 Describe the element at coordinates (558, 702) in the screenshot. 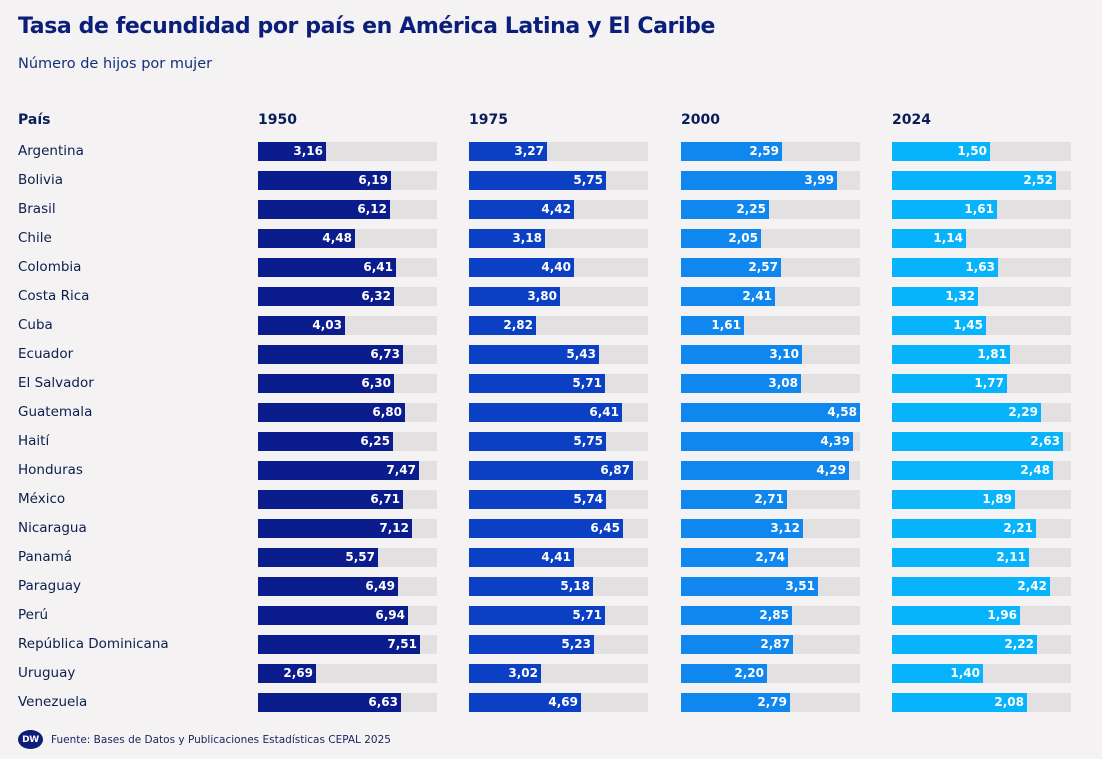

I see `bar-track: 4,69` at that location.